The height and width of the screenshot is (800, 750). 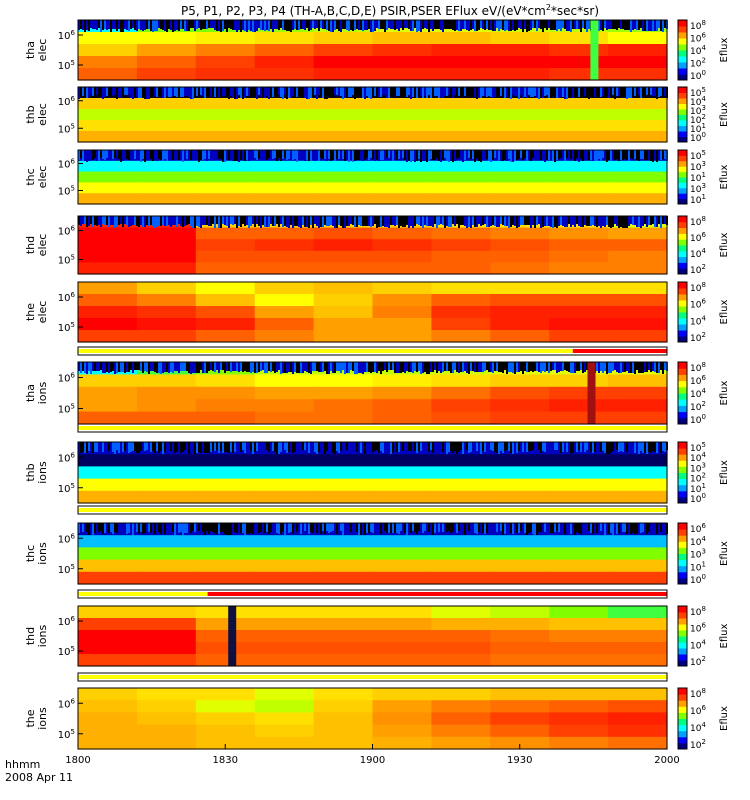 What do you see at coordinates (724, 114) in the screenshot?
I see `colorbar-label: Eflux` at bounding box center [724, 114].